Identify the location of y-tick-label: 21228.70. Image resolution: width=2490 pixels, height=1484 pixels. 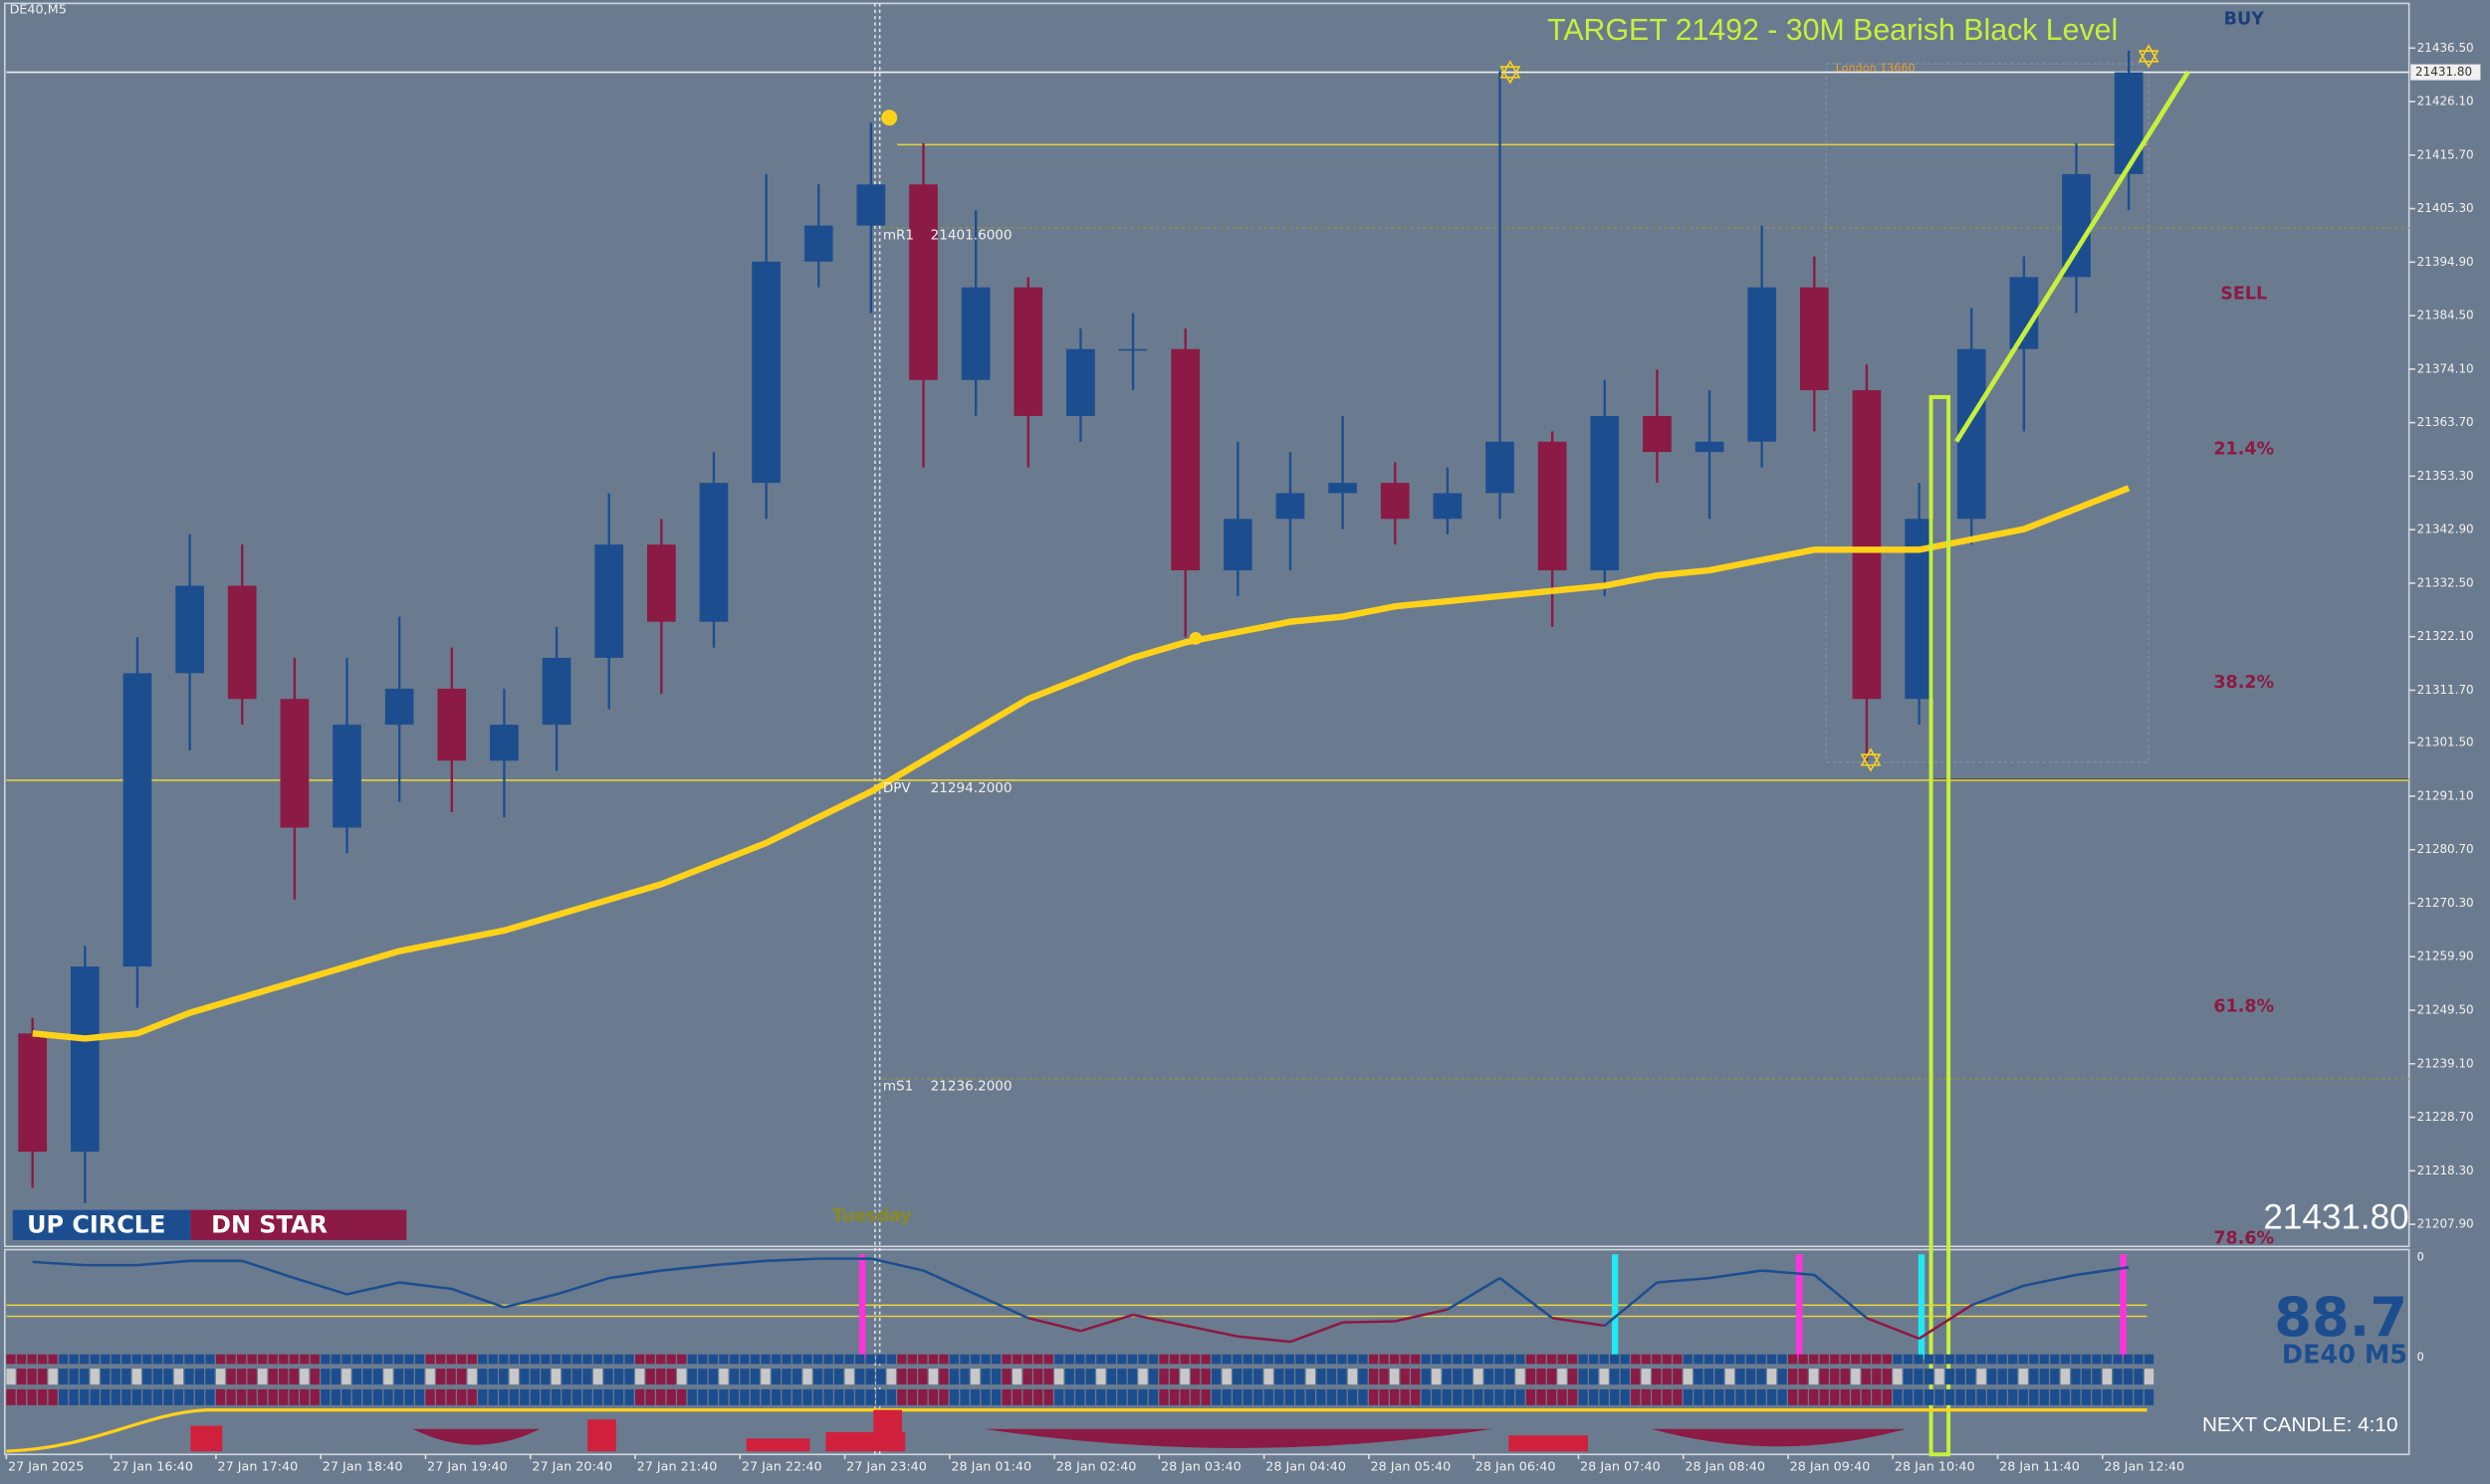
(2446, 1117).